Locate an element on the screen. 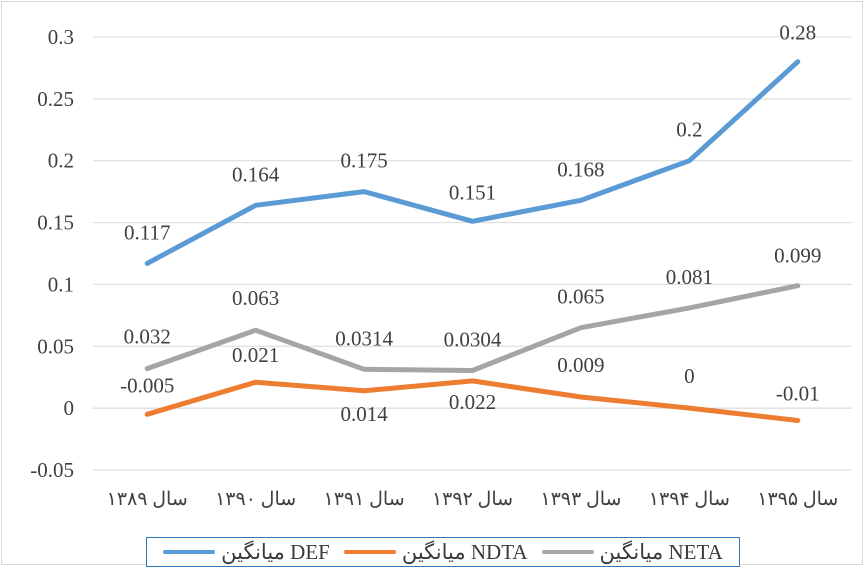  data-label: 0 is located at coordinates (689, 376).